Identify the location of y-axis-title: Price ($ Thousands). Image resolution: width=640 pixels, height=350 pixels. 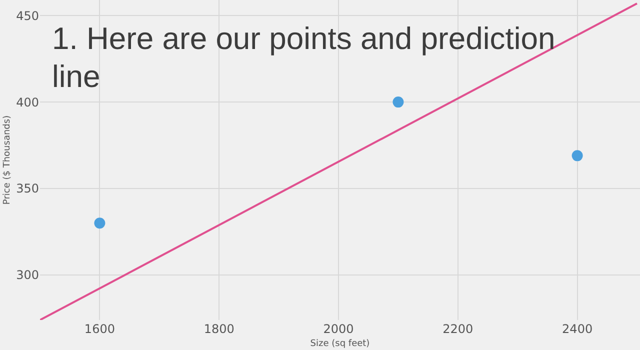
(7, 160).